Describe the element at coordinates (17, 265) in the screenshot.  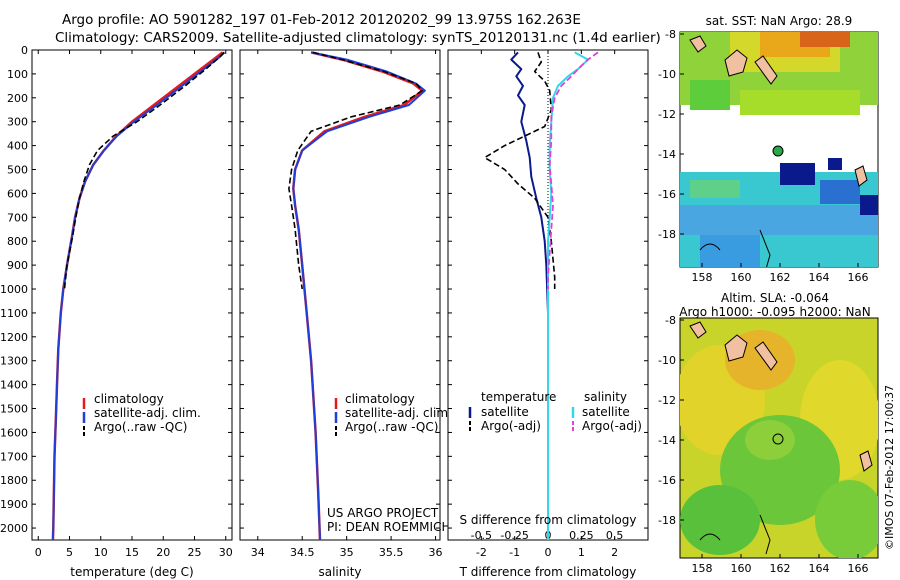
I see `depth-tick-label: 900` at that location.